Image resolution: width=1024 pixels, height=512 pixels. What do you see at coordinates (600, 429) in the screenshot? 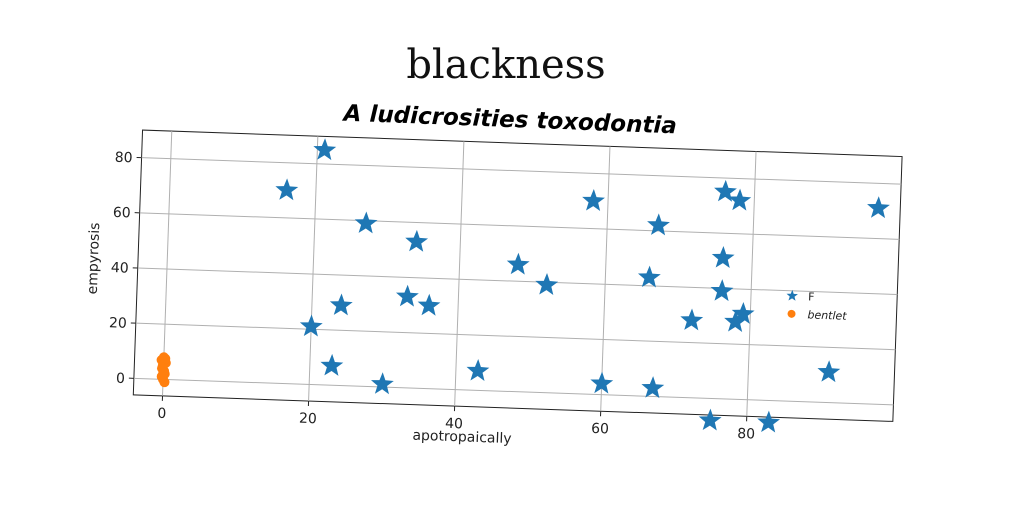
I see `x-tick-label: 60` at bounding box center [600, 429].